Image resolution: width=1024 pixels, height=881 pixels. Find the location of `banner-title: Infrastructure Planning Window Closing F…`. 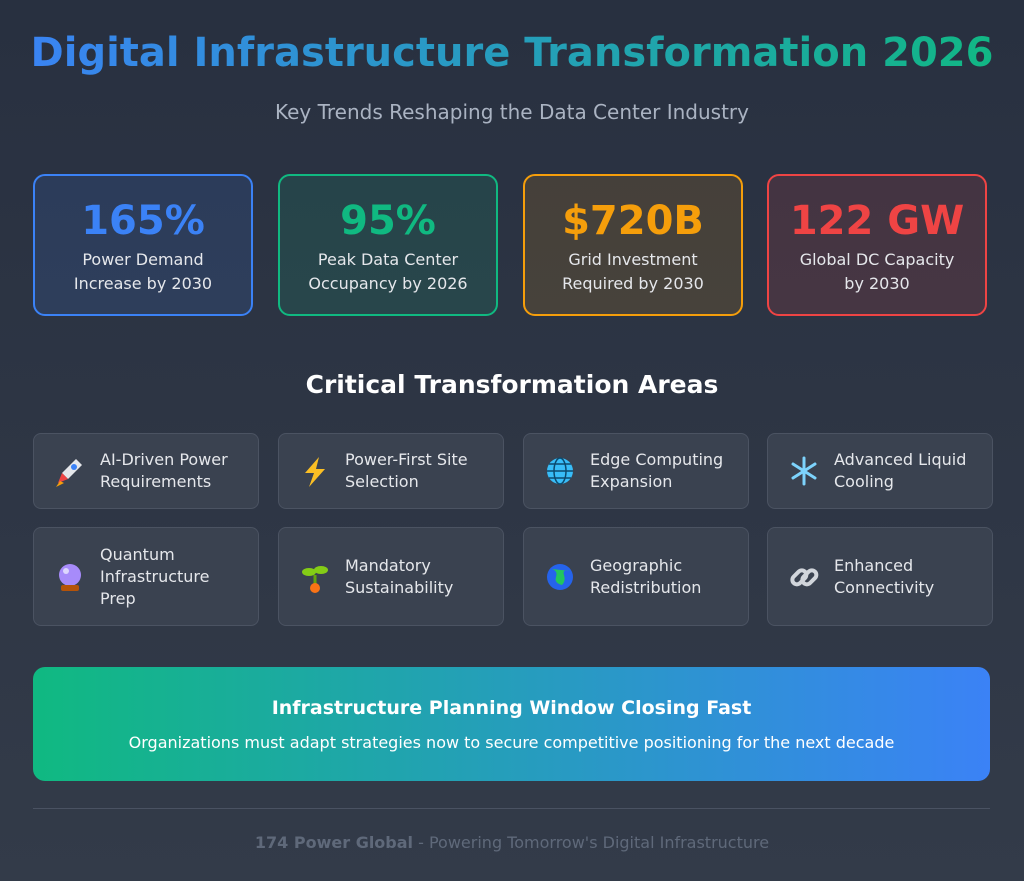

banner-title: Infrastructure Planning Window Closing F… is located at coordinates (511, 708).